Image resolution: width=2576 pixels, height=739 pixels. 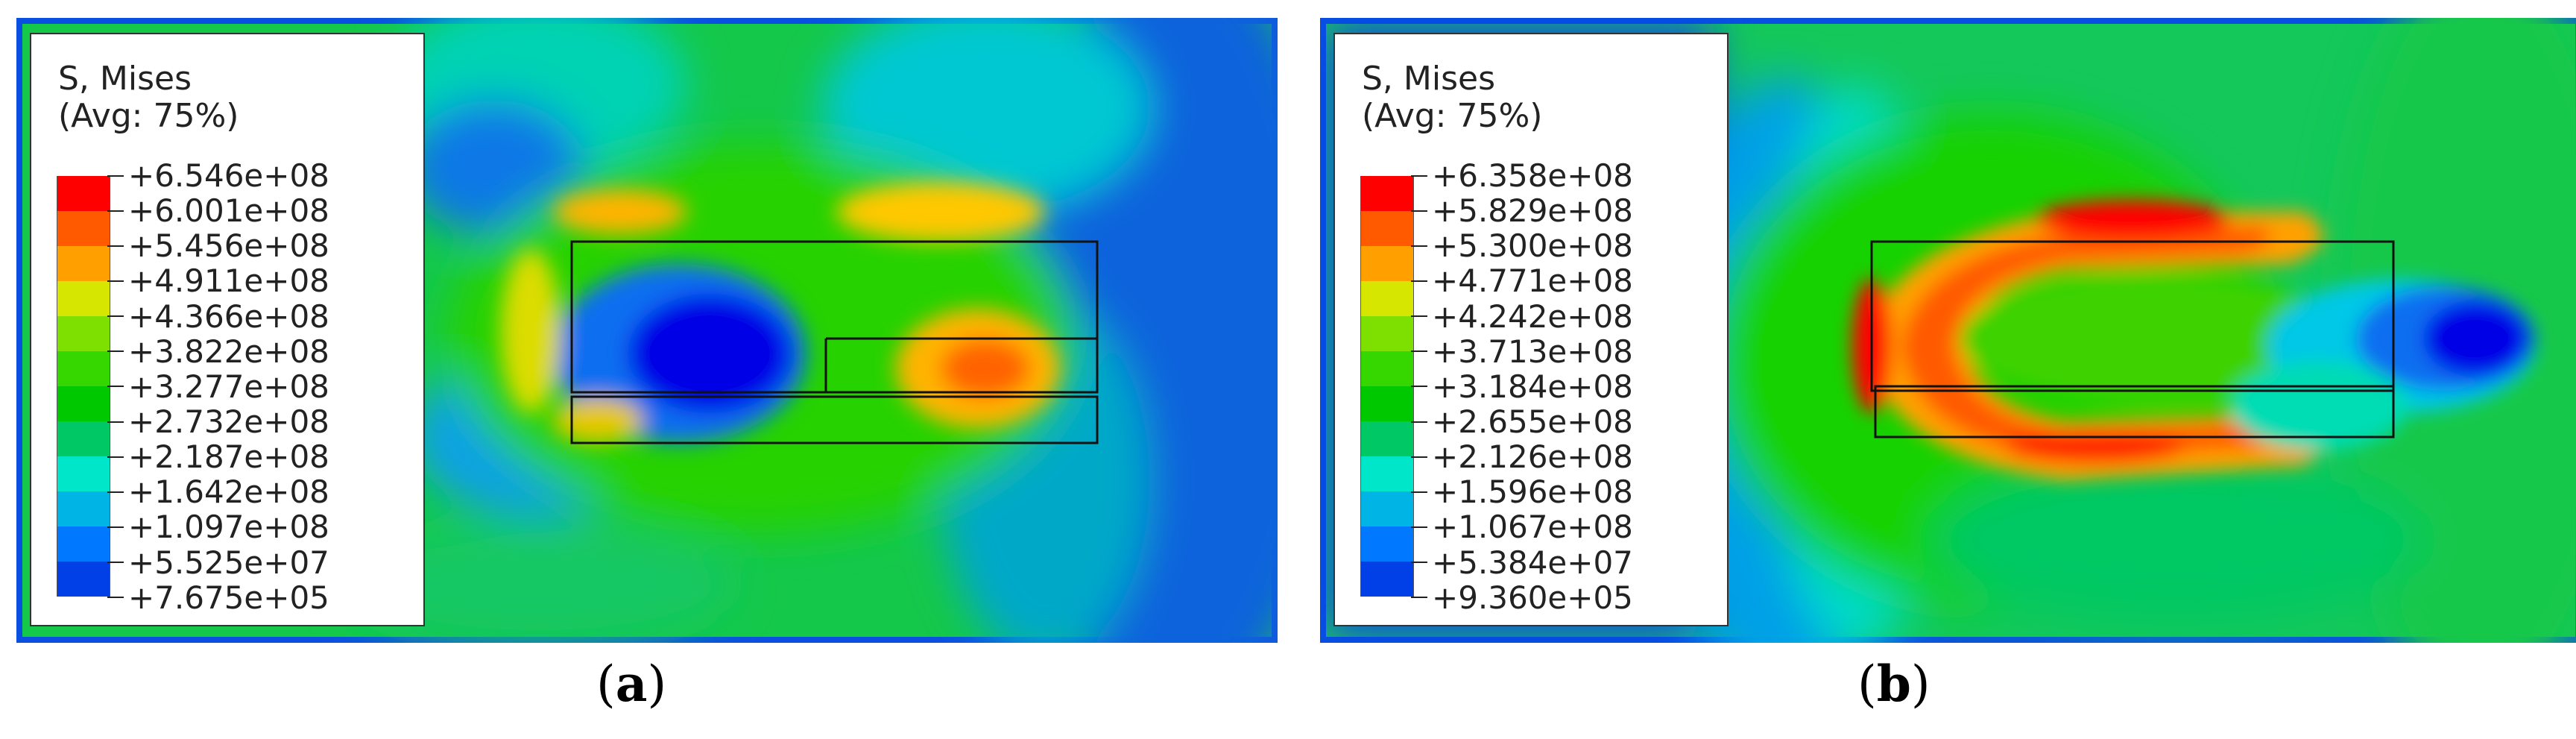 I want to click on caption-a: (a), so click(x=631, y=684).